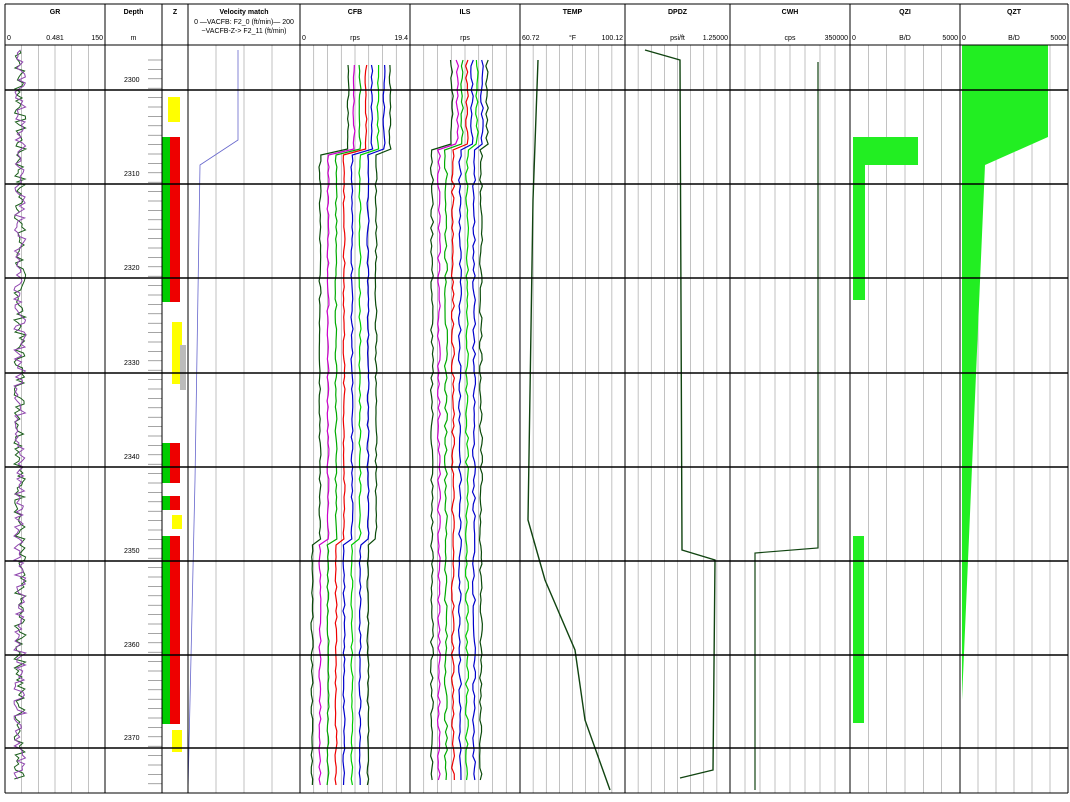  Describe the element at coordinates (132, 738) in the screenshot. I see `depth-label: 2370` at that location.